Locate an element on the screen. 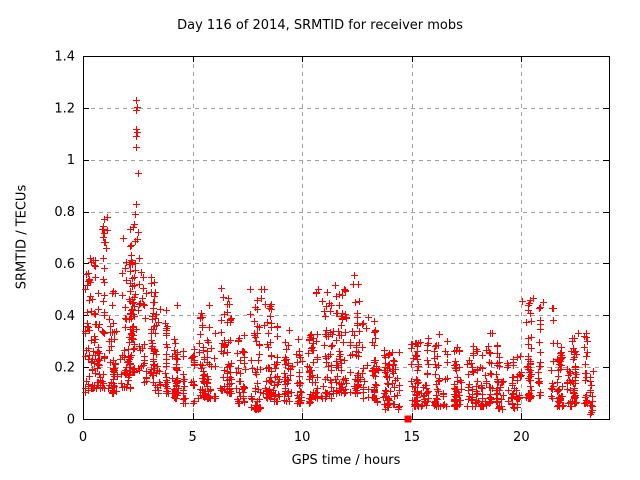  y-tick-label: 1.4 is located at coordinates (64, 57).